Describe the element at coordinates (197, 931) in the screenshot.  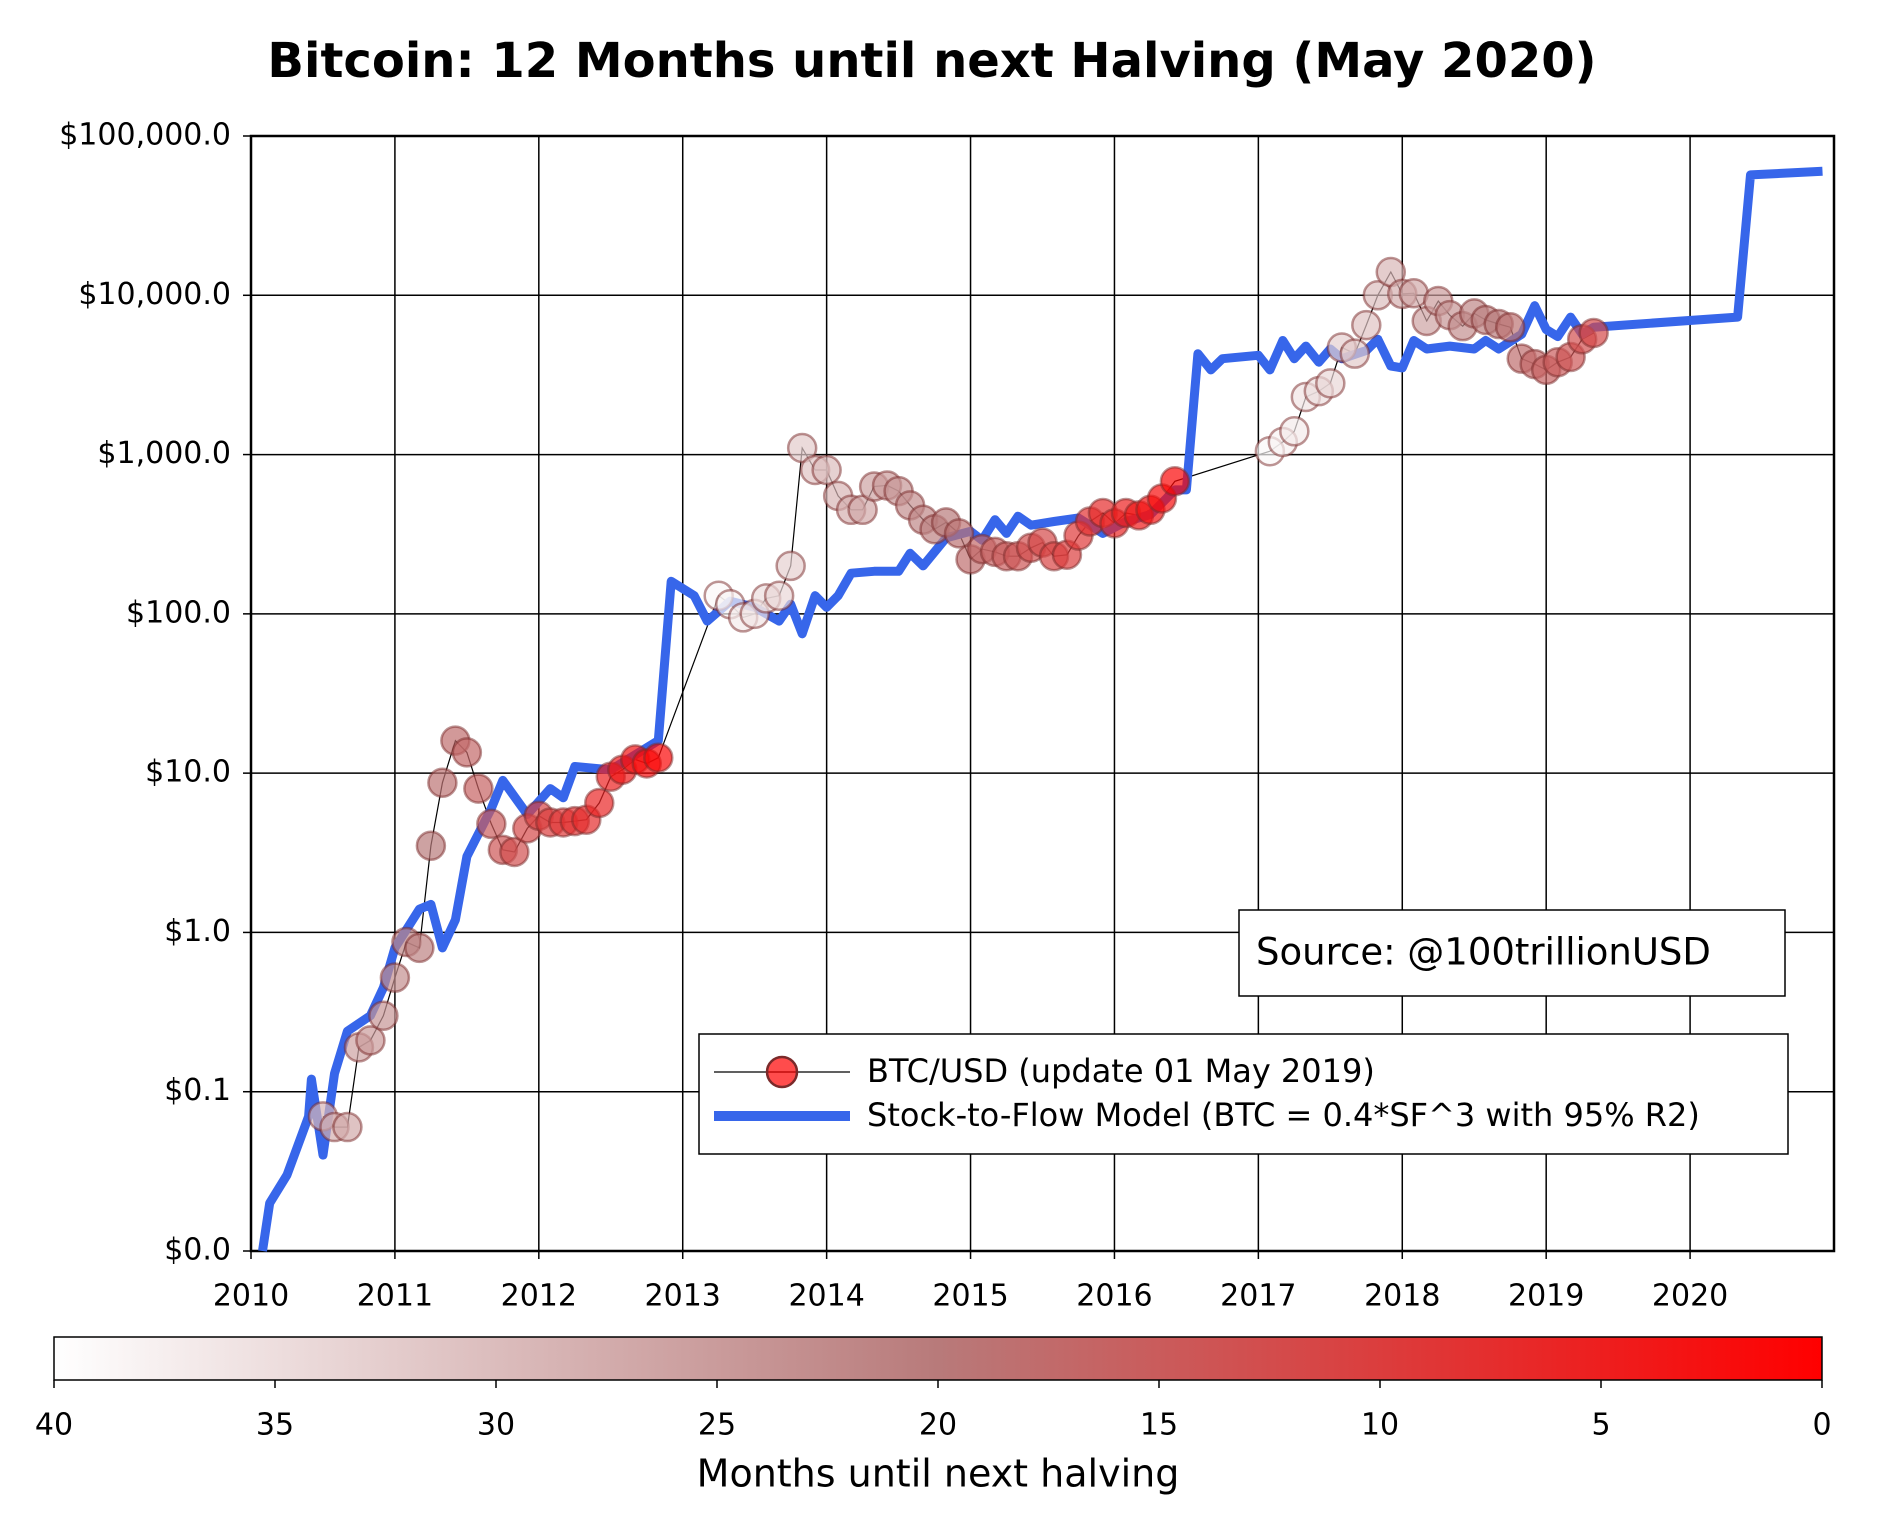
I see `y-tick-label: $1.0` at that location.